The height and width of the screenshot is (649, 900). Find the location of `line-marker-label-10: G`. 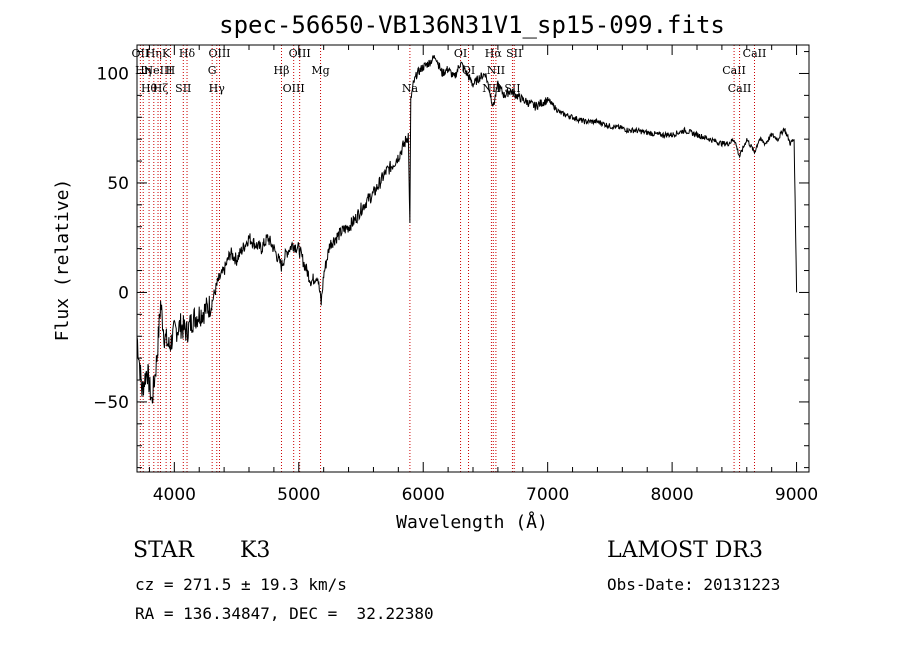

line-marker-label-10: G is located at coordinates (212, 70).